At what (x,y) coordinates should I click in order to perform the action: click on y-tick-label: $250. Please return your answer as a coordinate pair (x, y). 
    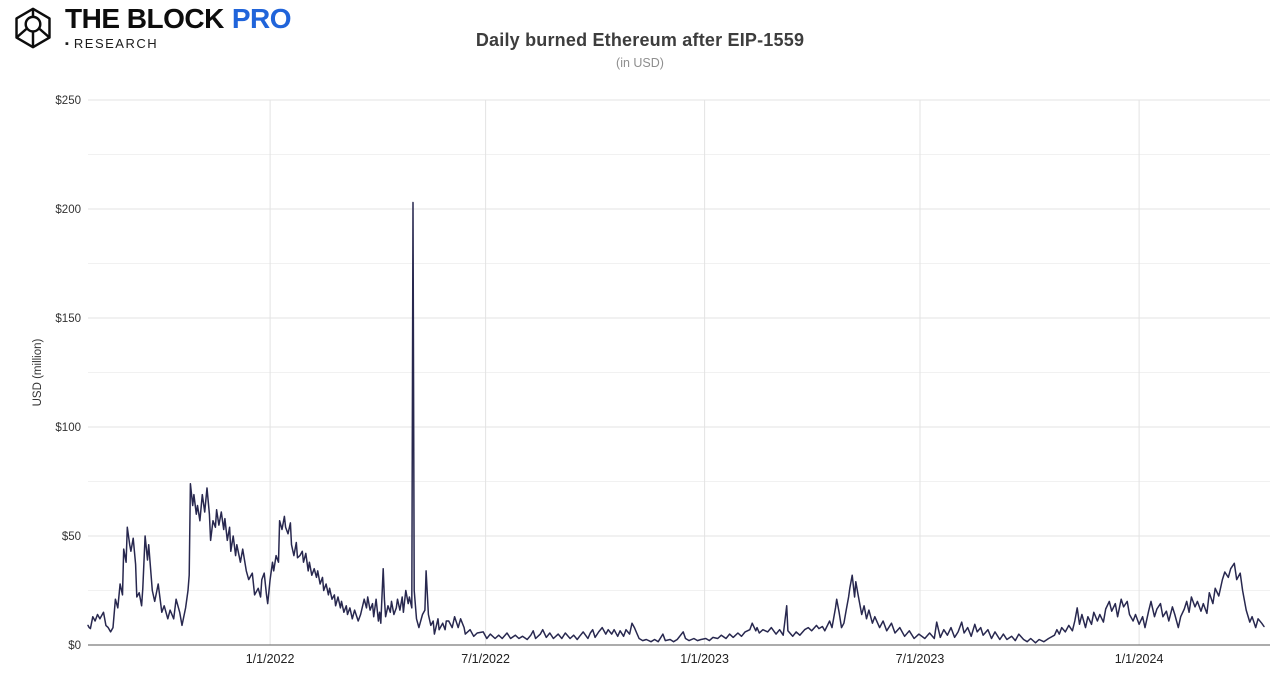
    Looking at the image, I should click on (68, 101).